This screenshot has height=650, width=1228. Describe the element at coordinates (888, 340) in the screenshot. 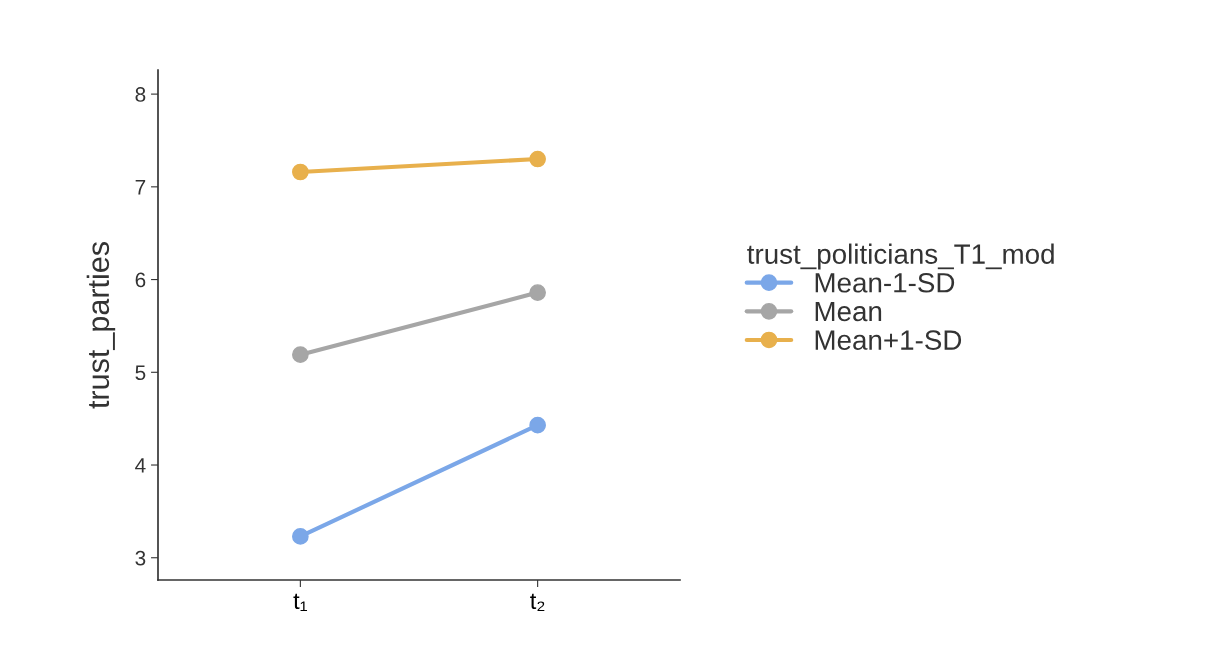

I see `legend-label: Mean+1-SD` at that location.